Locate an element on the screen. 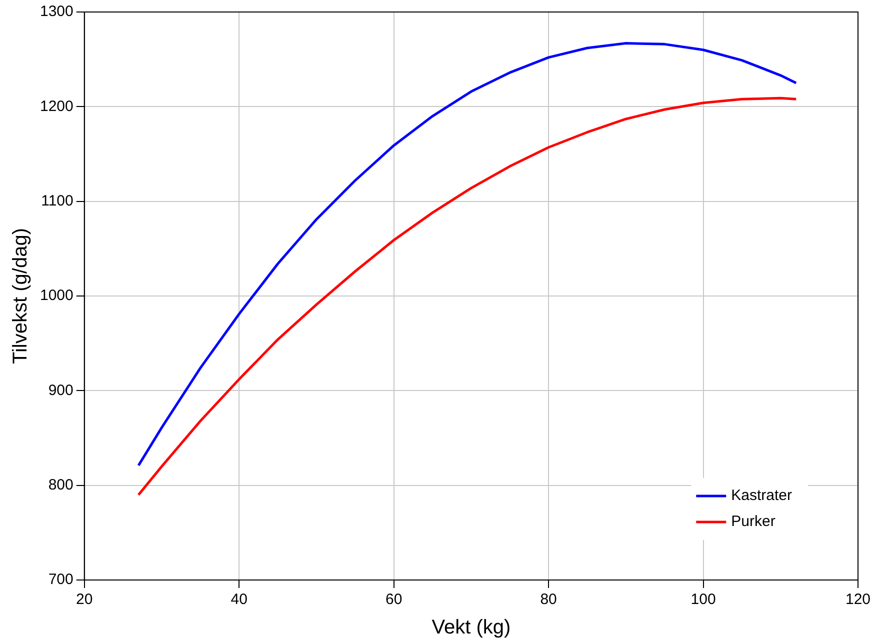 This screenshot has height=644, width=878. y-tick-label: 1000 is located at coordinates (57, 295).